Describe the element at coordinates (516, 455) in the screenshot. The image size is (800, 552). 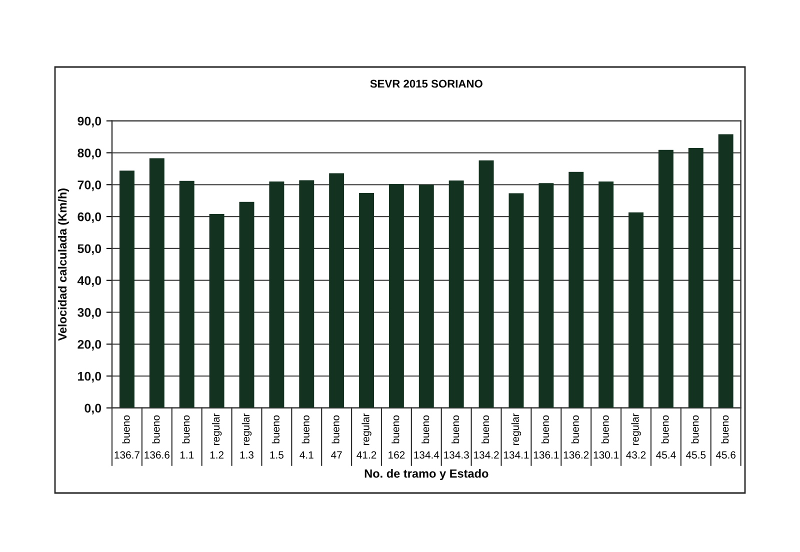
I see `x-tick-label: 134.1` at that location.